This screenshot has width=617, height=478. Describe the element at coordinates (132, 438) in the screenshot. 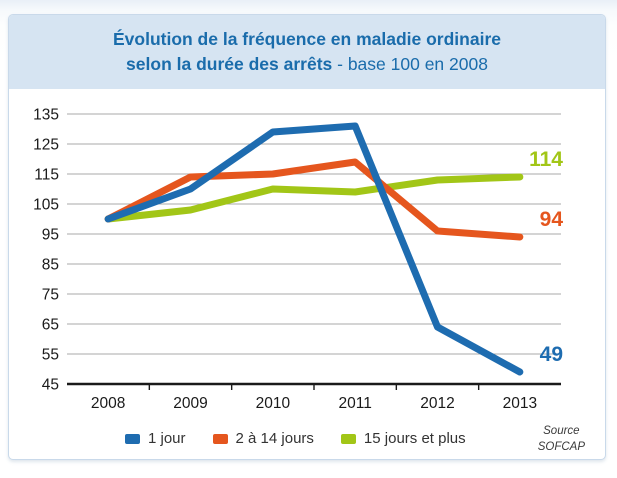

I see `legend-swatch-1-jour` at that location.